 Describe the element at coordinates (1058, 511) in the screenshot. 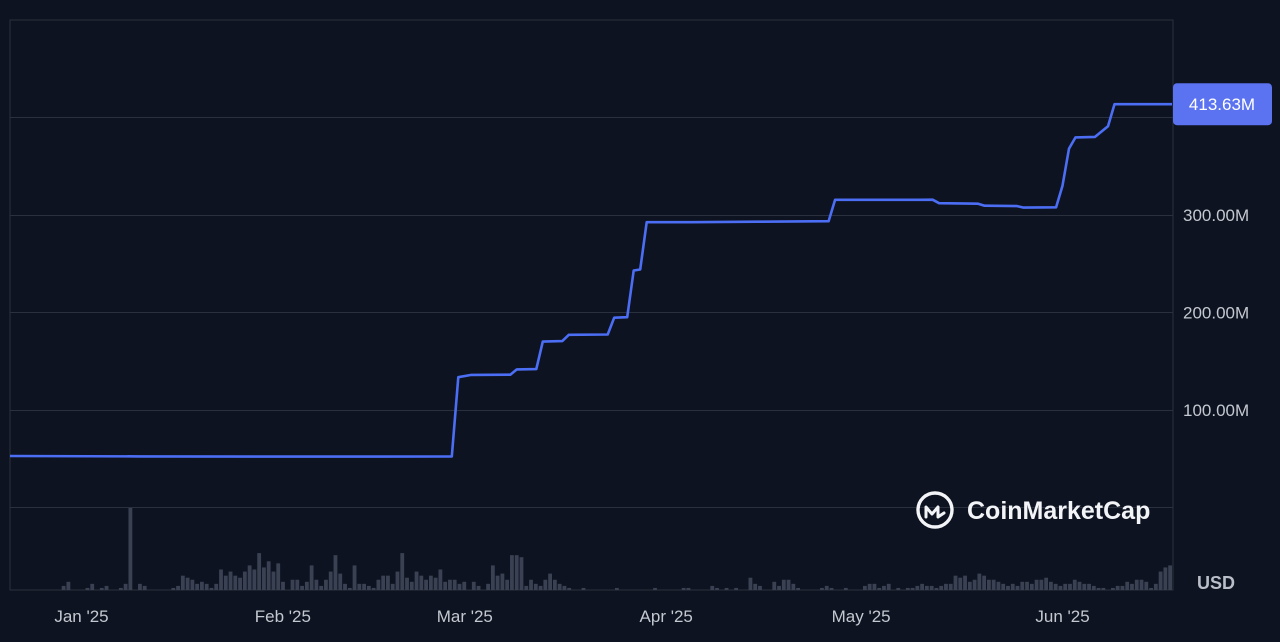

I see `brand-name: CoinMarketCap` at that location.